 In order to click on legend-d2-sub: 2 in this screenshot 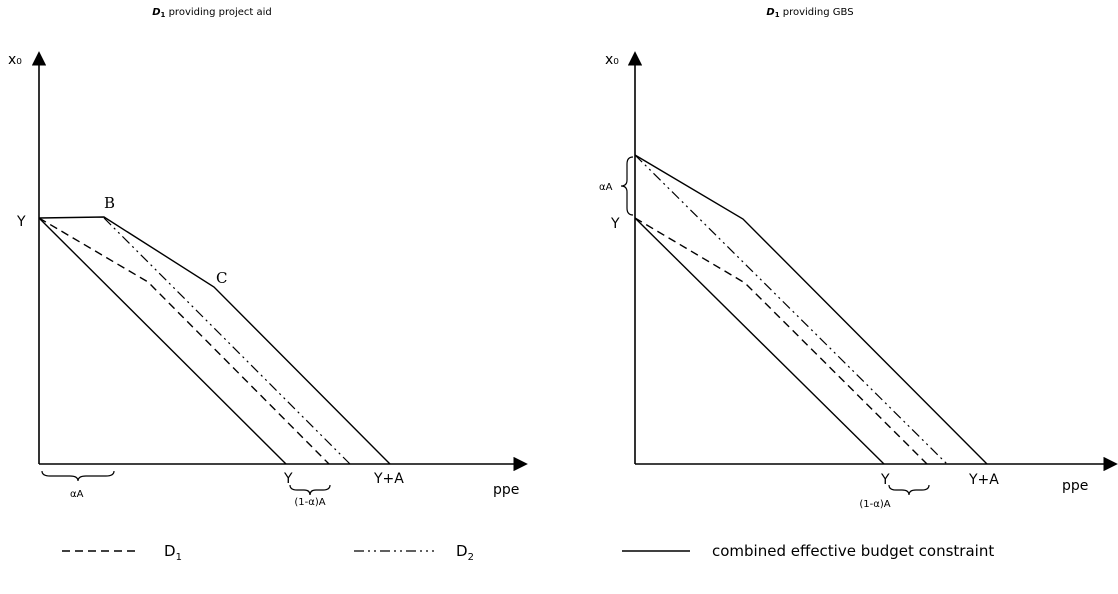, I will do `click(471, 557)`.